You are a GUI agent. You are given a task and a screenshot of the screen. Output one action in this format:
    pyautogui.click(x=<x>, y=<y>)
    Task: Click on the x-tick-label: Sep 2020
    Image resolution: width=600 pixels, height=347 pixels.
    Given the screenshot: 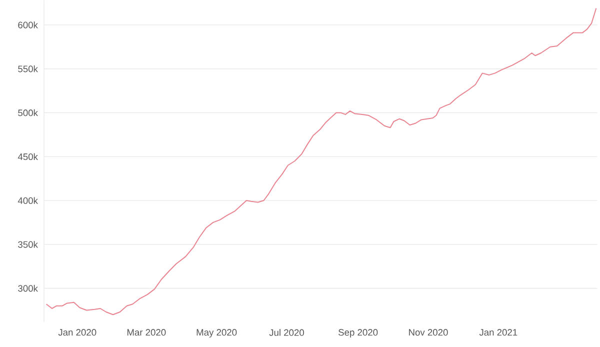 What is the action you would take?
    pyautogui.click(x=358, y=333)
    